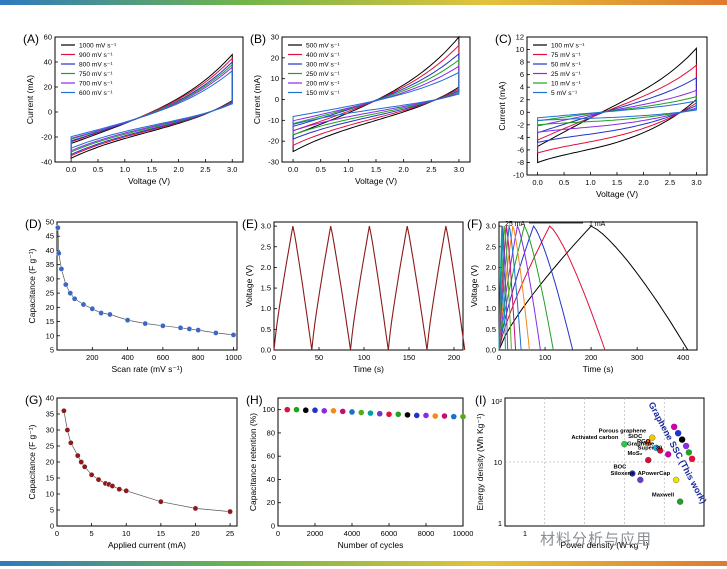  I want to click on y-tick-label: -6, so click(520, 149).